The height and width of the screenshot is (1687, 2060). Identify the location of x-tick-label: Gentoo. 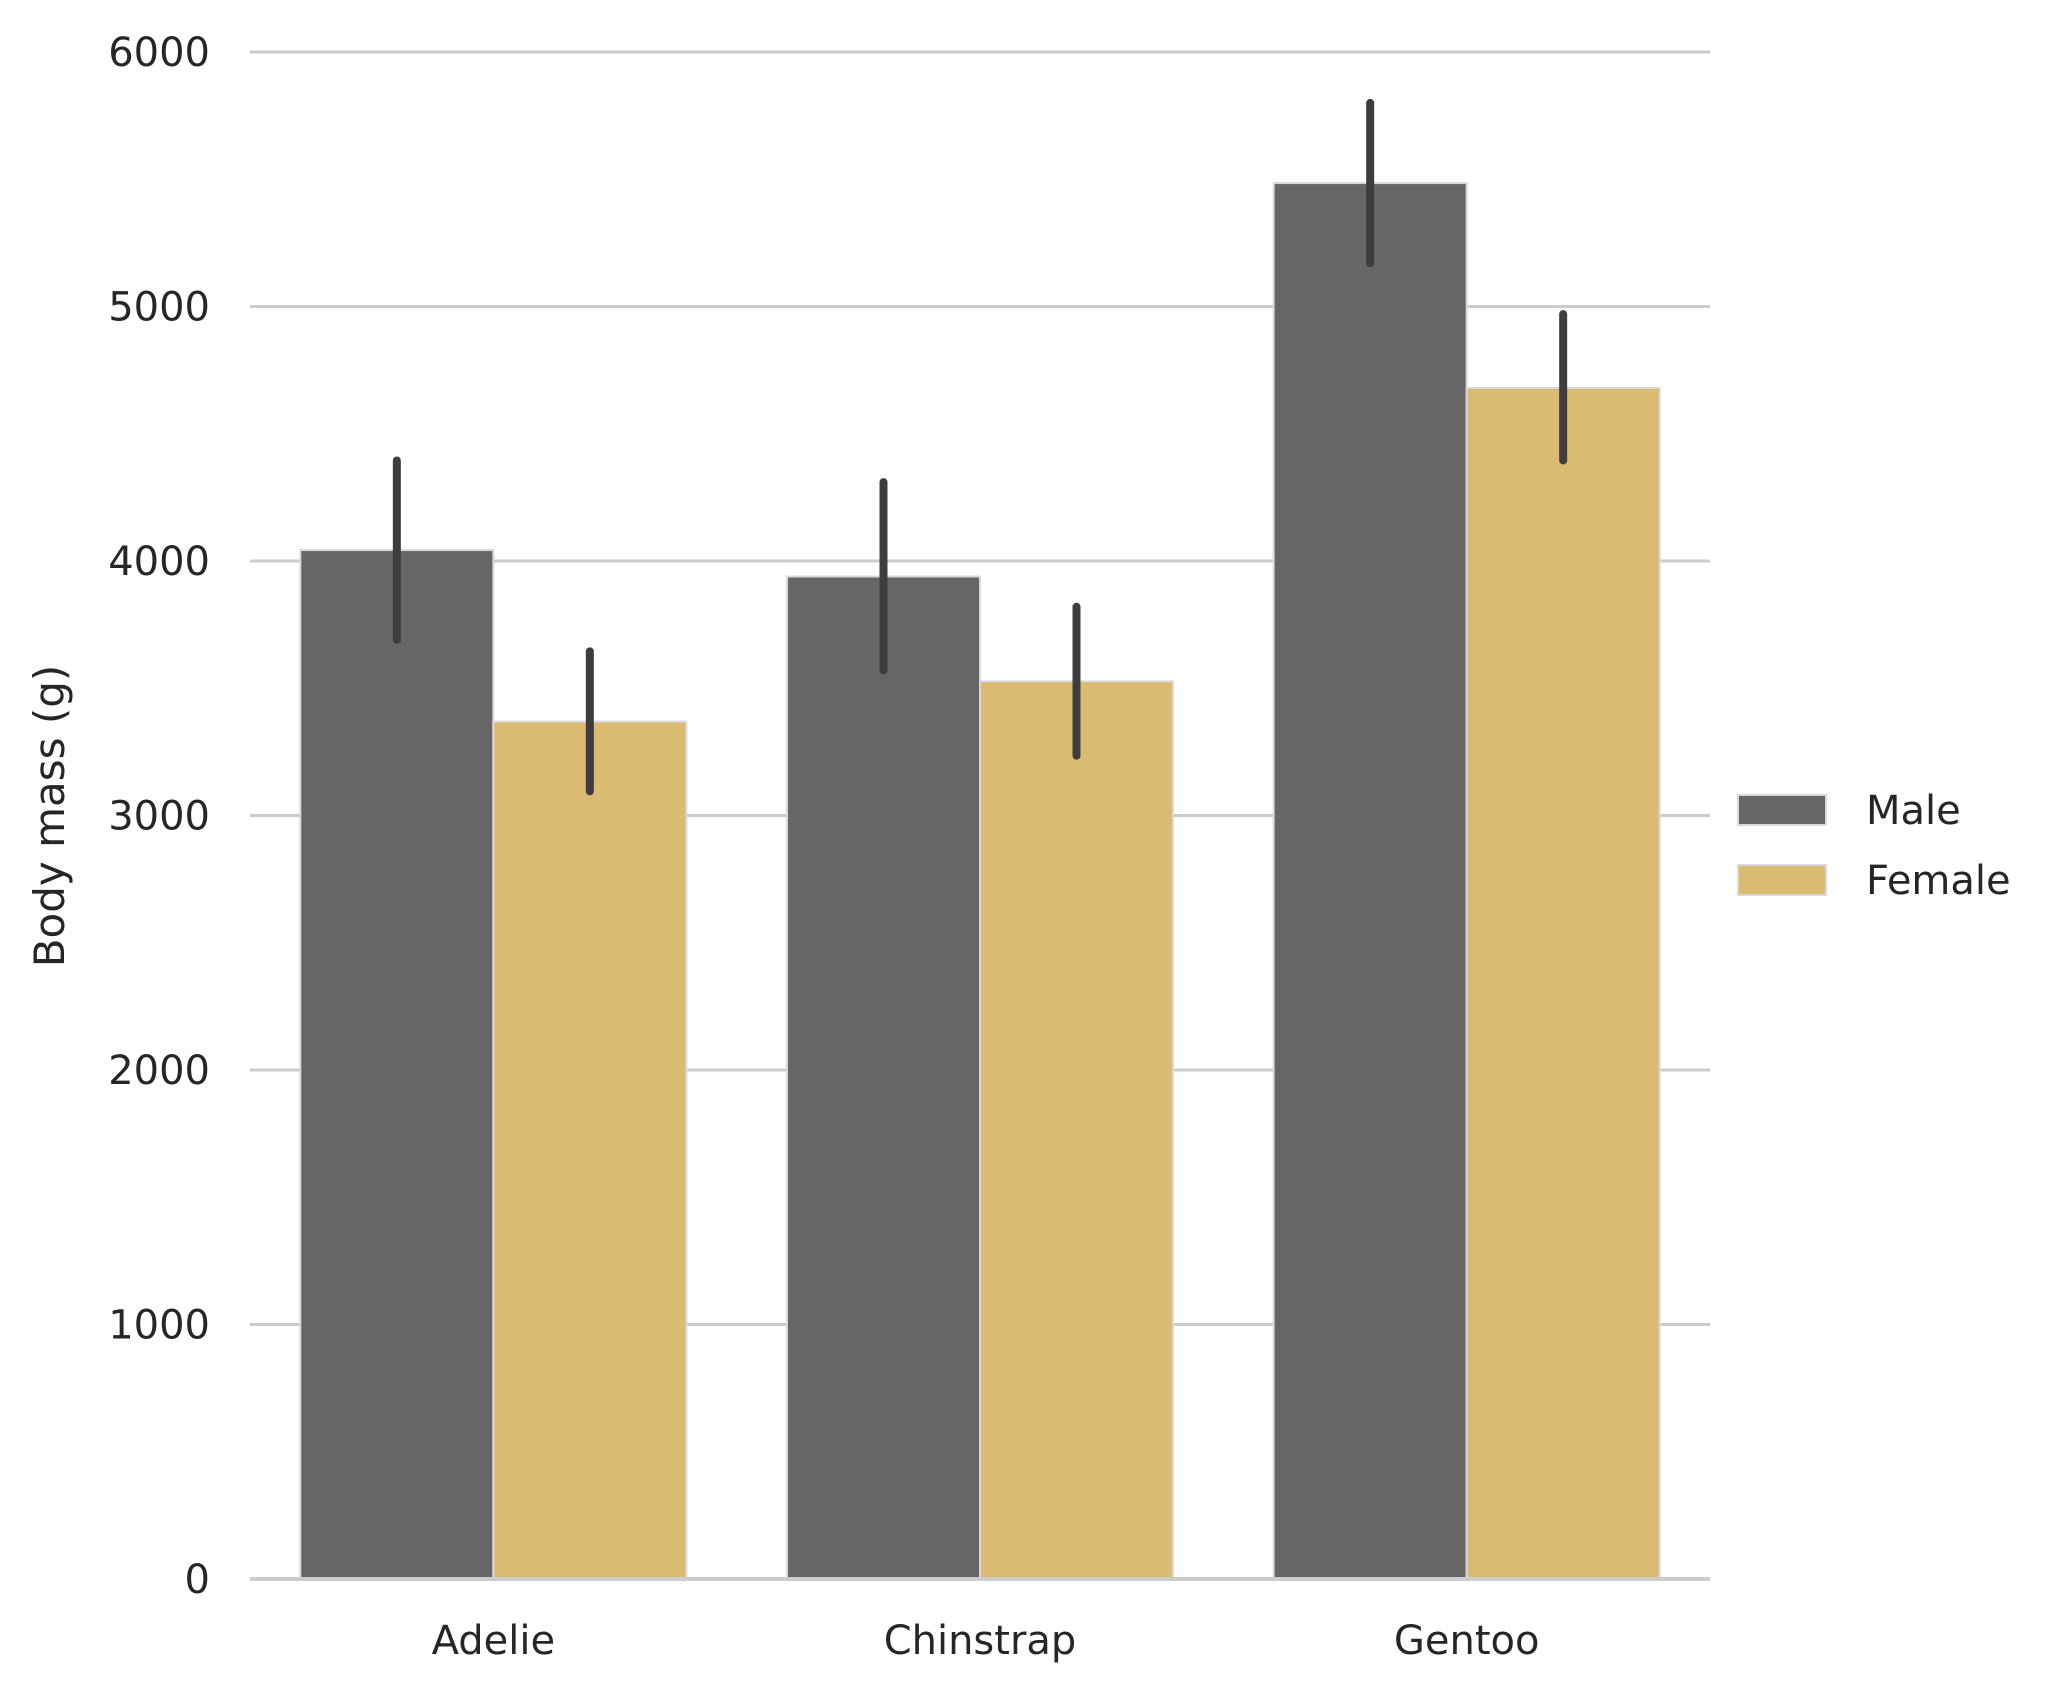
(1467, 1641).